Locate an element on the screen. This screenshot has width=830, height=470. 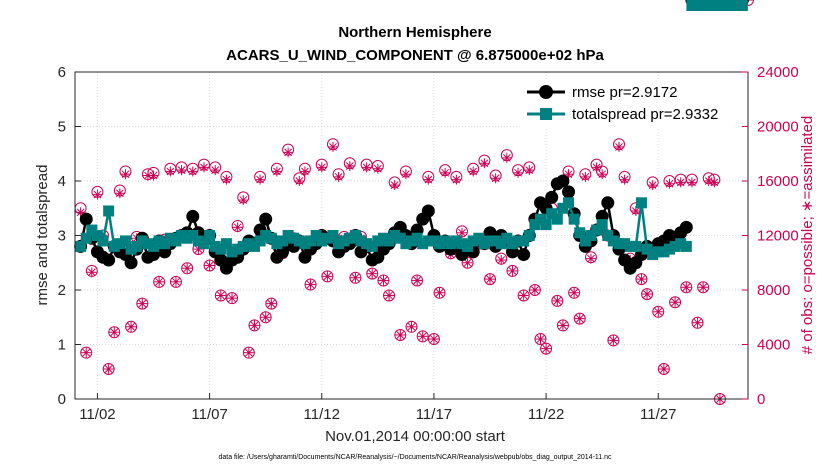
x-tick-label: 11/02 is located at coordinates (97, 414).